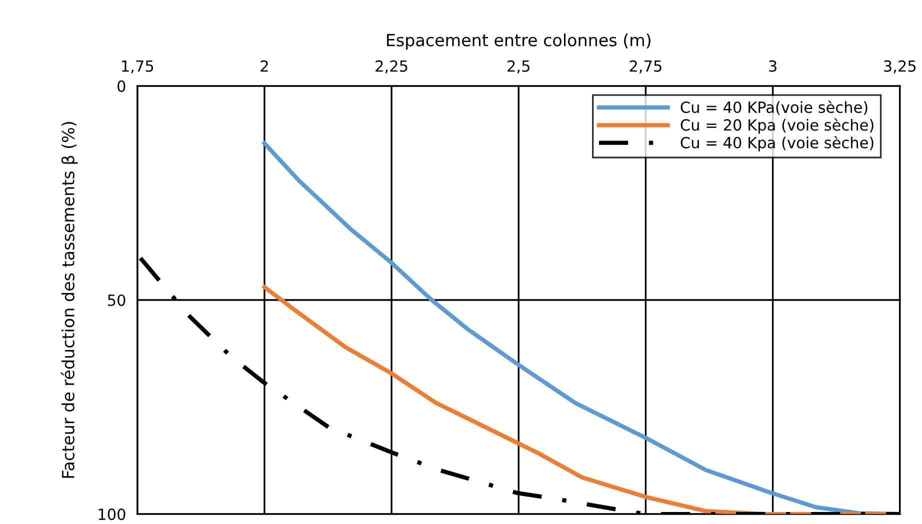 Image resolution: width=922 pixels, height=524 pixels. I want to click on x-tick-label: 2,5, so click(519, 67).